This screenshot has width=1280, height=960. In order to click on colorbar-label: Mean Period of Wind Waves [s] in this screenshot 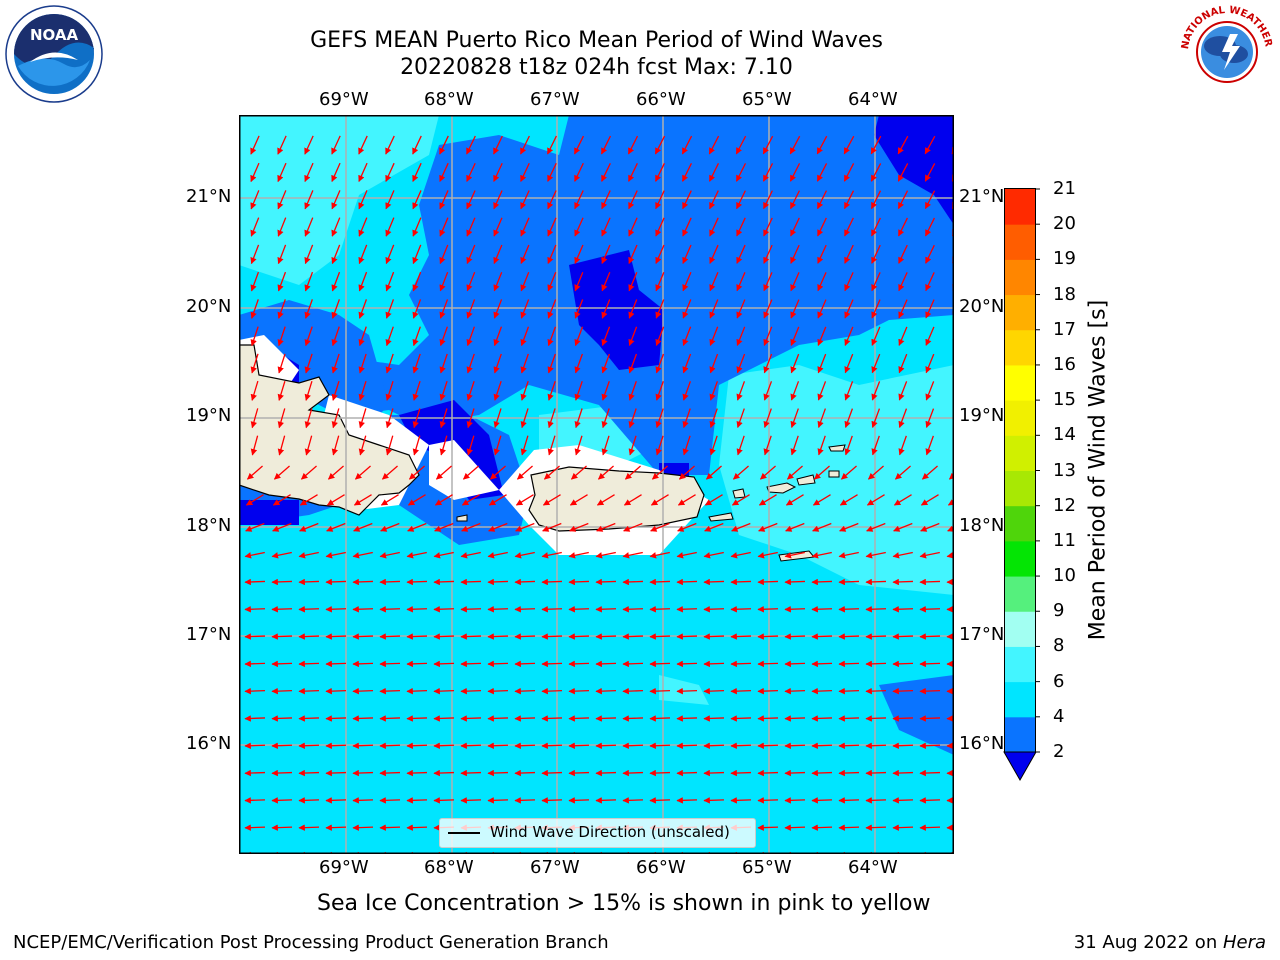, I will do `click(1098, 470)`.